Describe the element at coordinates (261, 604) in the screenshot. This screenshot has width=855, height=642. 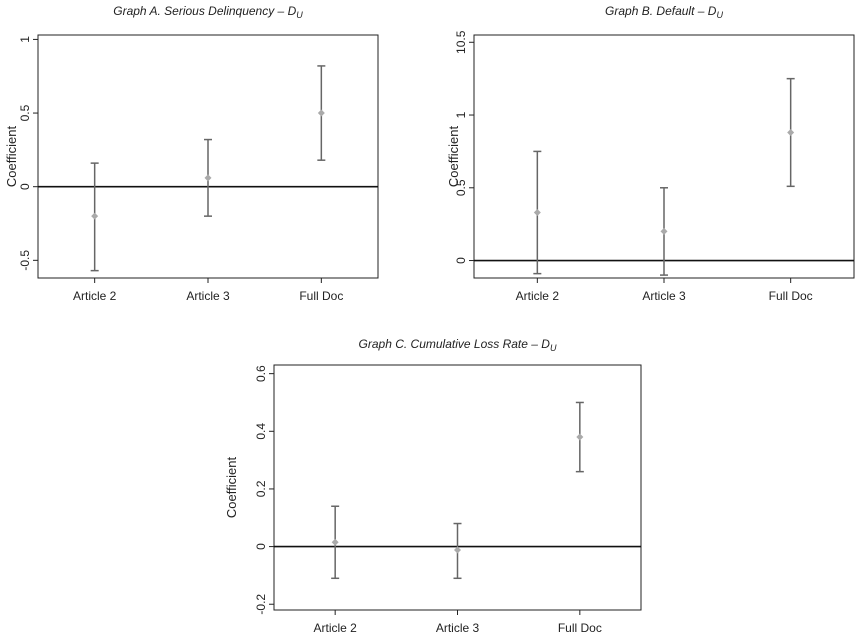
I see `y-tick-label: -0.2` at that location.